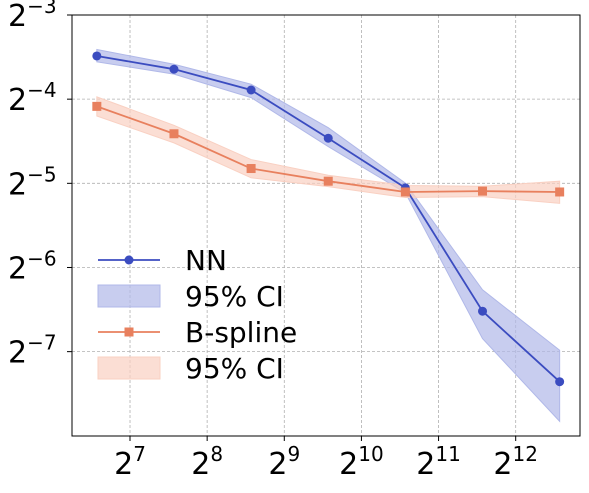 Image resolution: width=589 pixels, height=493 pixels. I want to click on legend-marker-nn, so click(129, 260).